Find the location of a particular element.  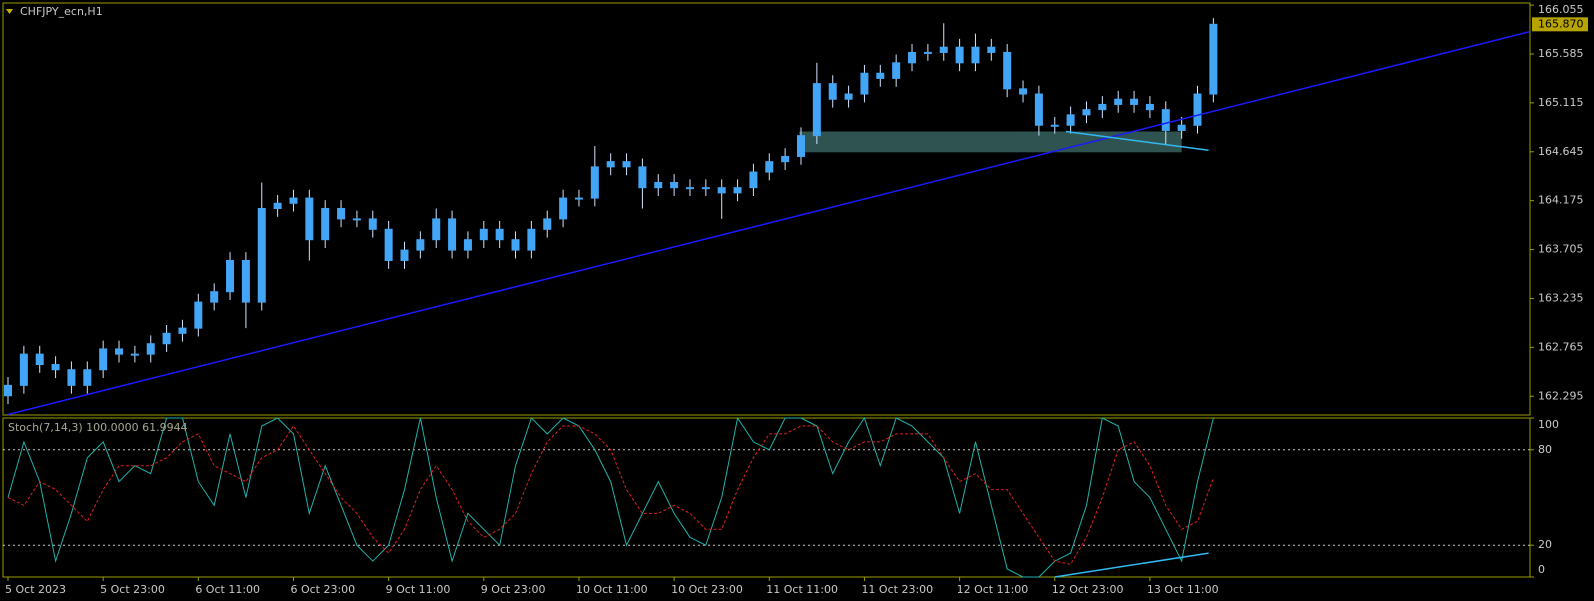

y-tick-label: 164.645 is located at coordinates (1561, 151).